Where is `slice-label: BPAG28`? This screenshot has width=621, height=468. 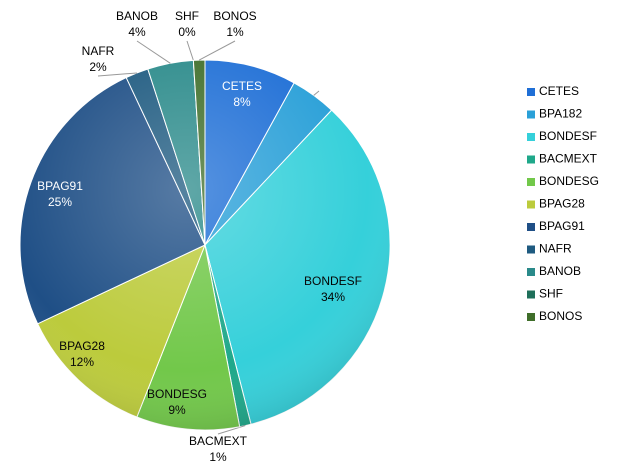 slice-label: BPAG28 is located at coordinates (82, 346).